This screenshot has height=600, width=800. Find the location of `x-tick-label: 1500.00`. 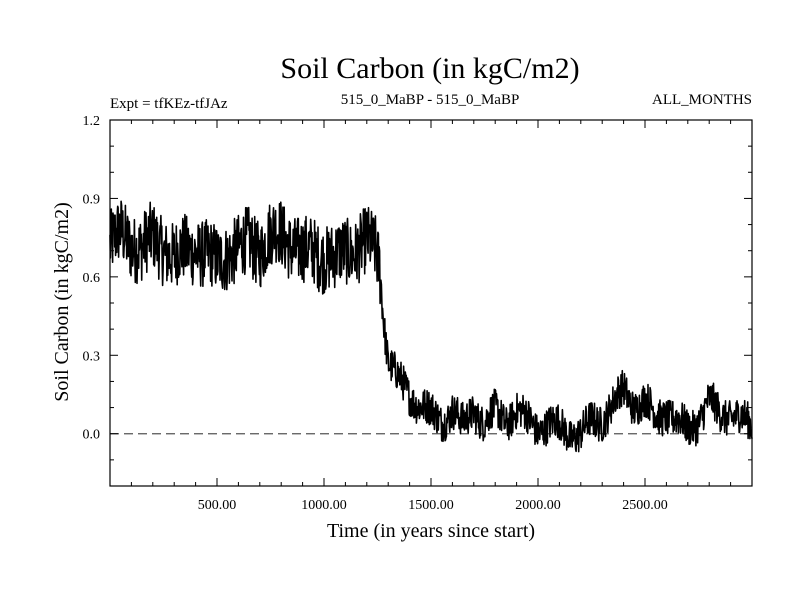

x-tick-label: 1500.00 is located at coordinates (431, 505).